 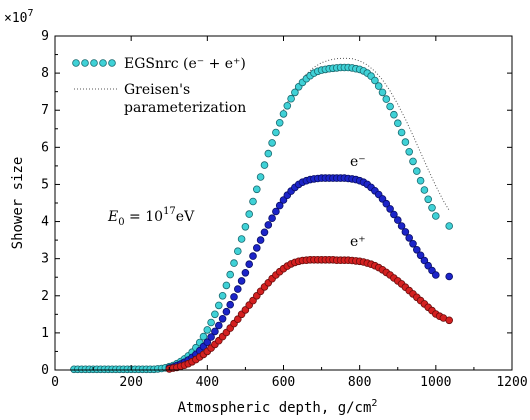 What do you see at coordinates (55, 382) in the screenshot?
I see `x-tick-label: 0` at bounding box center [55, 382].